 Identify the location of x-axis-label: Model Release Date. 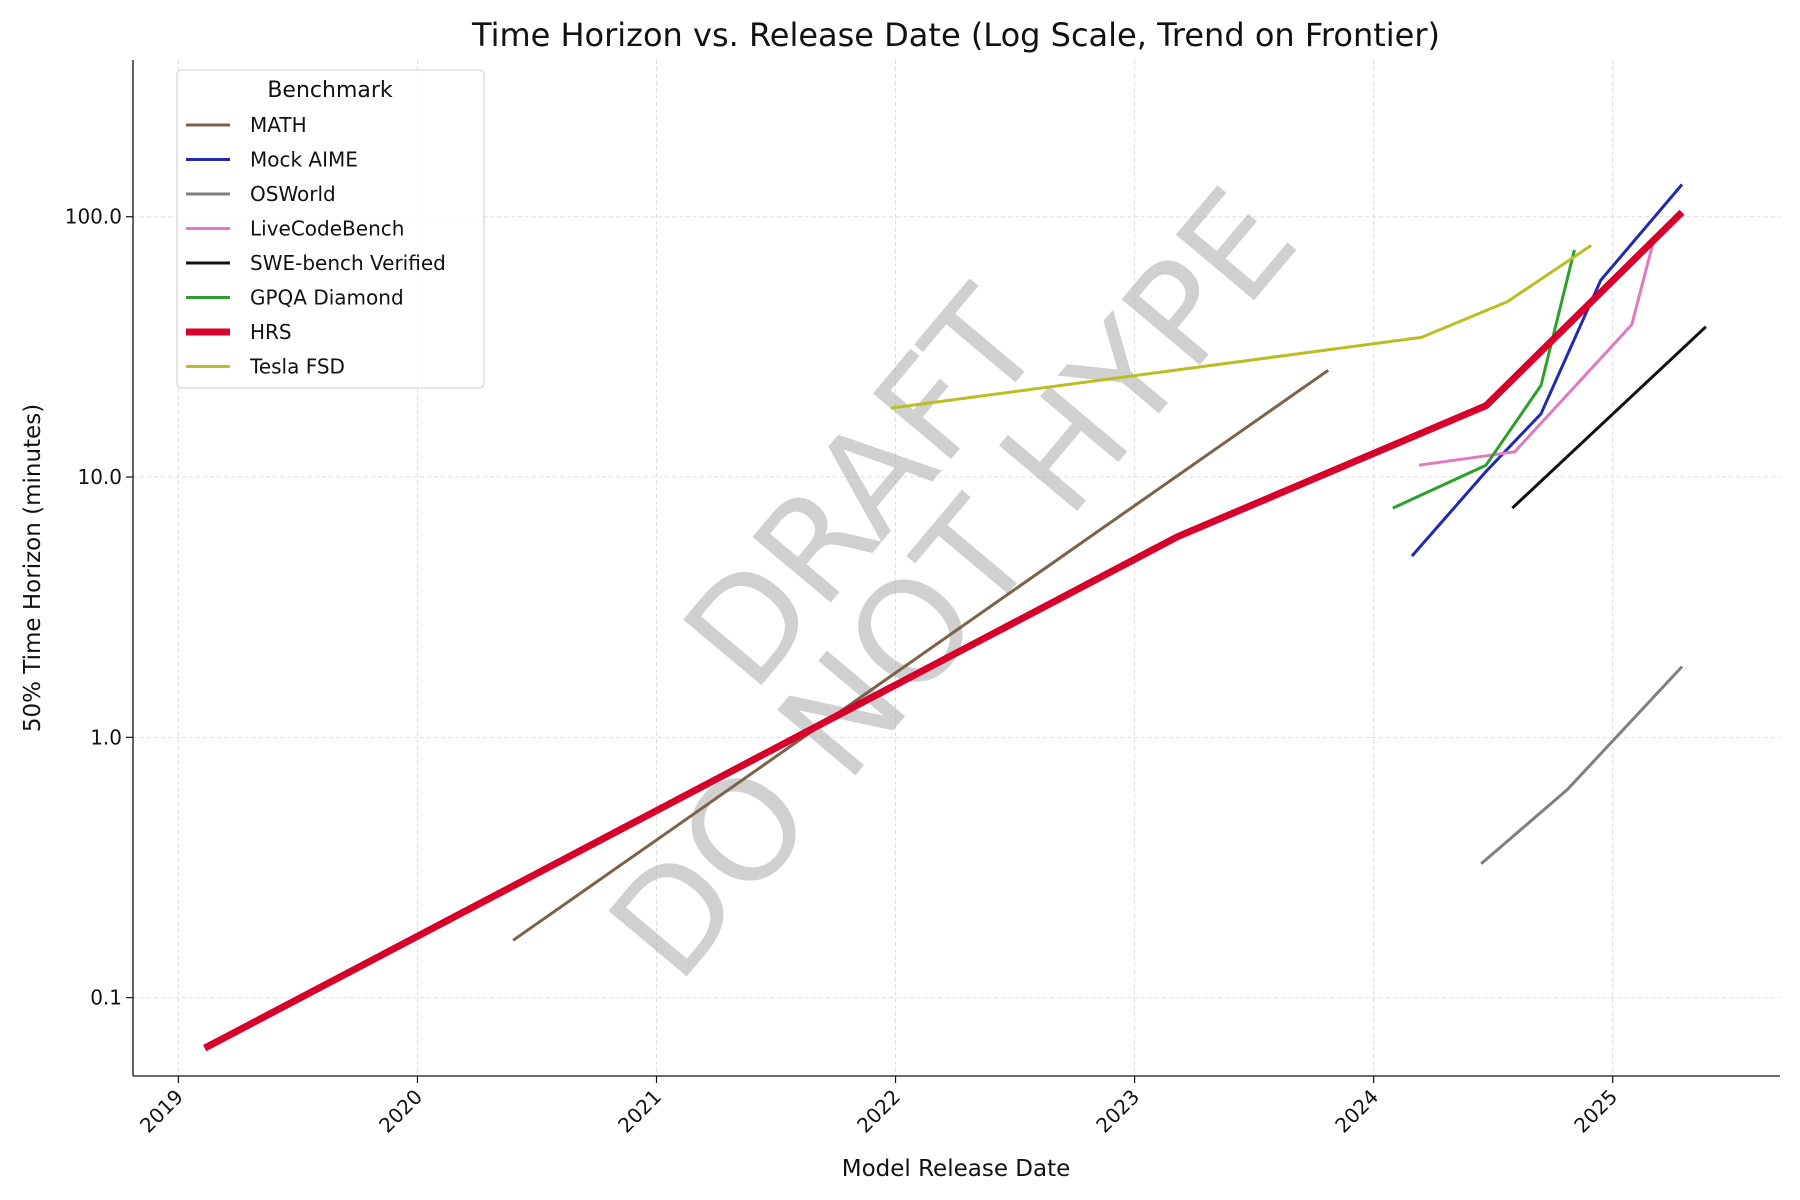
(956, 1169).